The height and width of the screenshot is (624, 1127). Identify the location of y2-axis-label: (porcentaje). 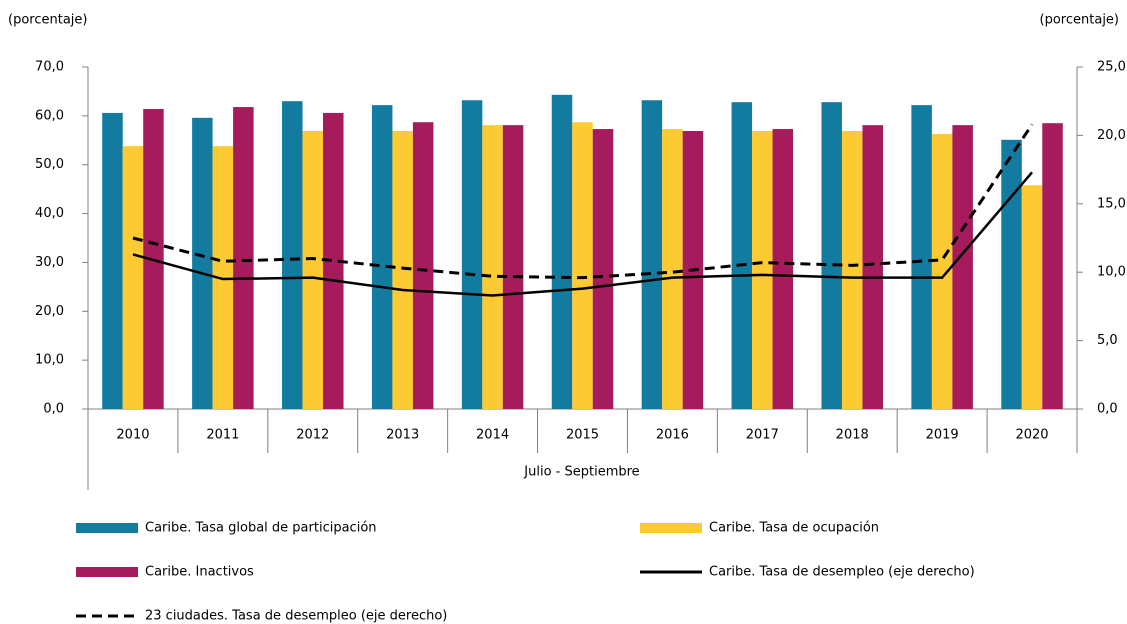
(1079, 20).